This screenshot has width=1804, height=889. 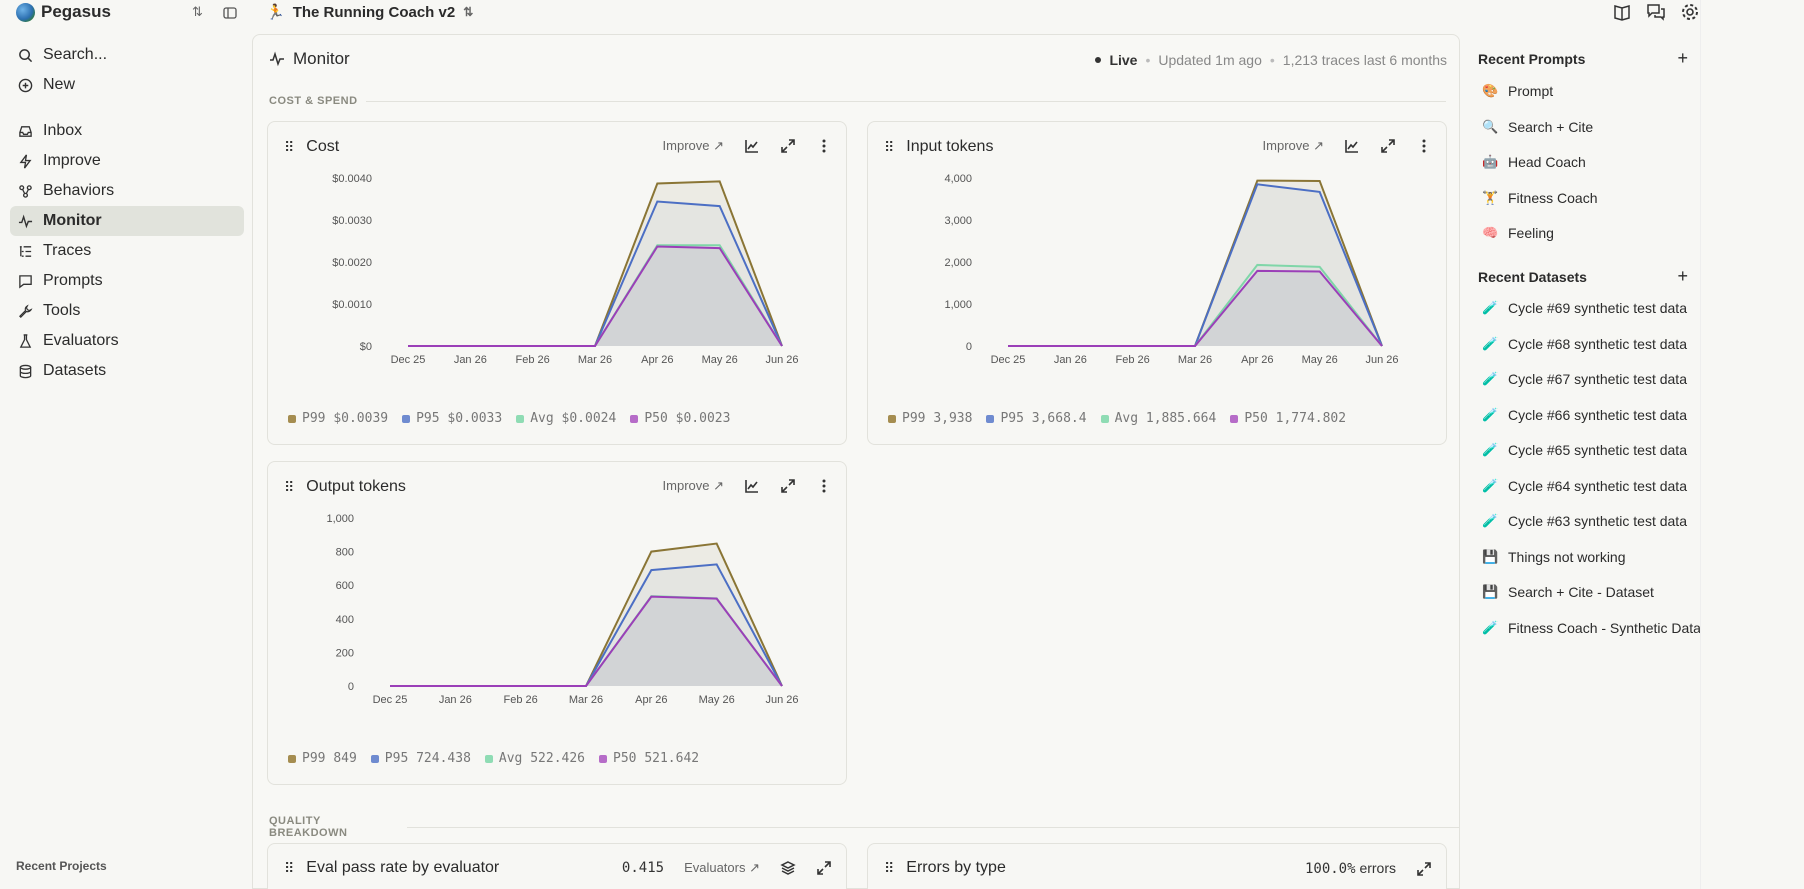 What do you see at coordinates (352, 179) in the screenshot?
I see `y-tick-label: $0.0040` at bounding box center [352, 179].